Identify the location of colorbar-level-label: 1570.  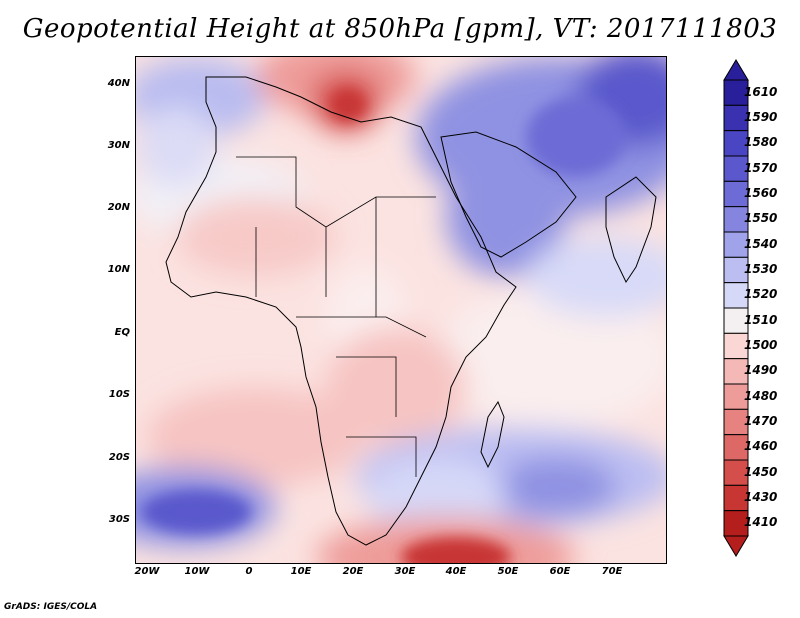
(761, 167).